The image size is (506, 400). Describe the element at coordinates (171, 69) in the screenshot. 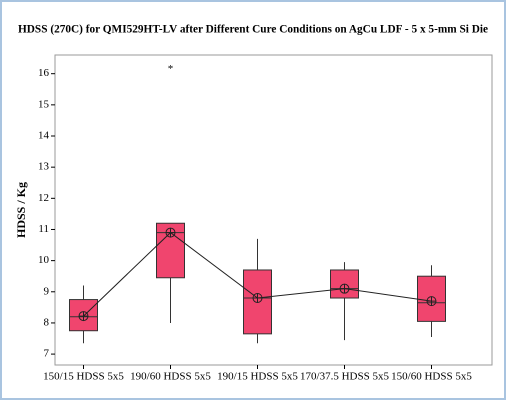

I see `outlier: *` at that location.